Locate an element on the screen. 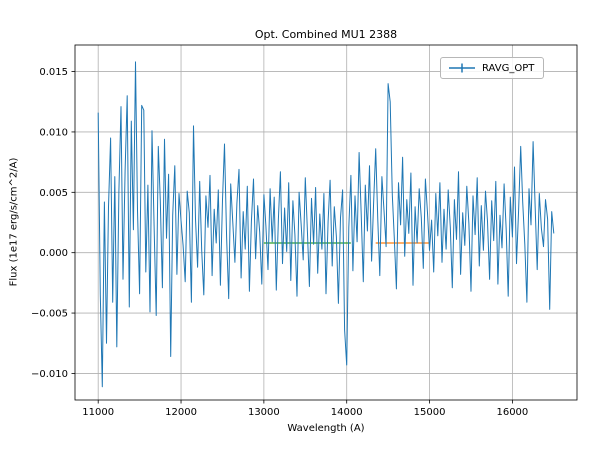 The height and width of the screenshot is (450, 600). legend-label: RAVG_OPT is located at coordinates (508, 68).